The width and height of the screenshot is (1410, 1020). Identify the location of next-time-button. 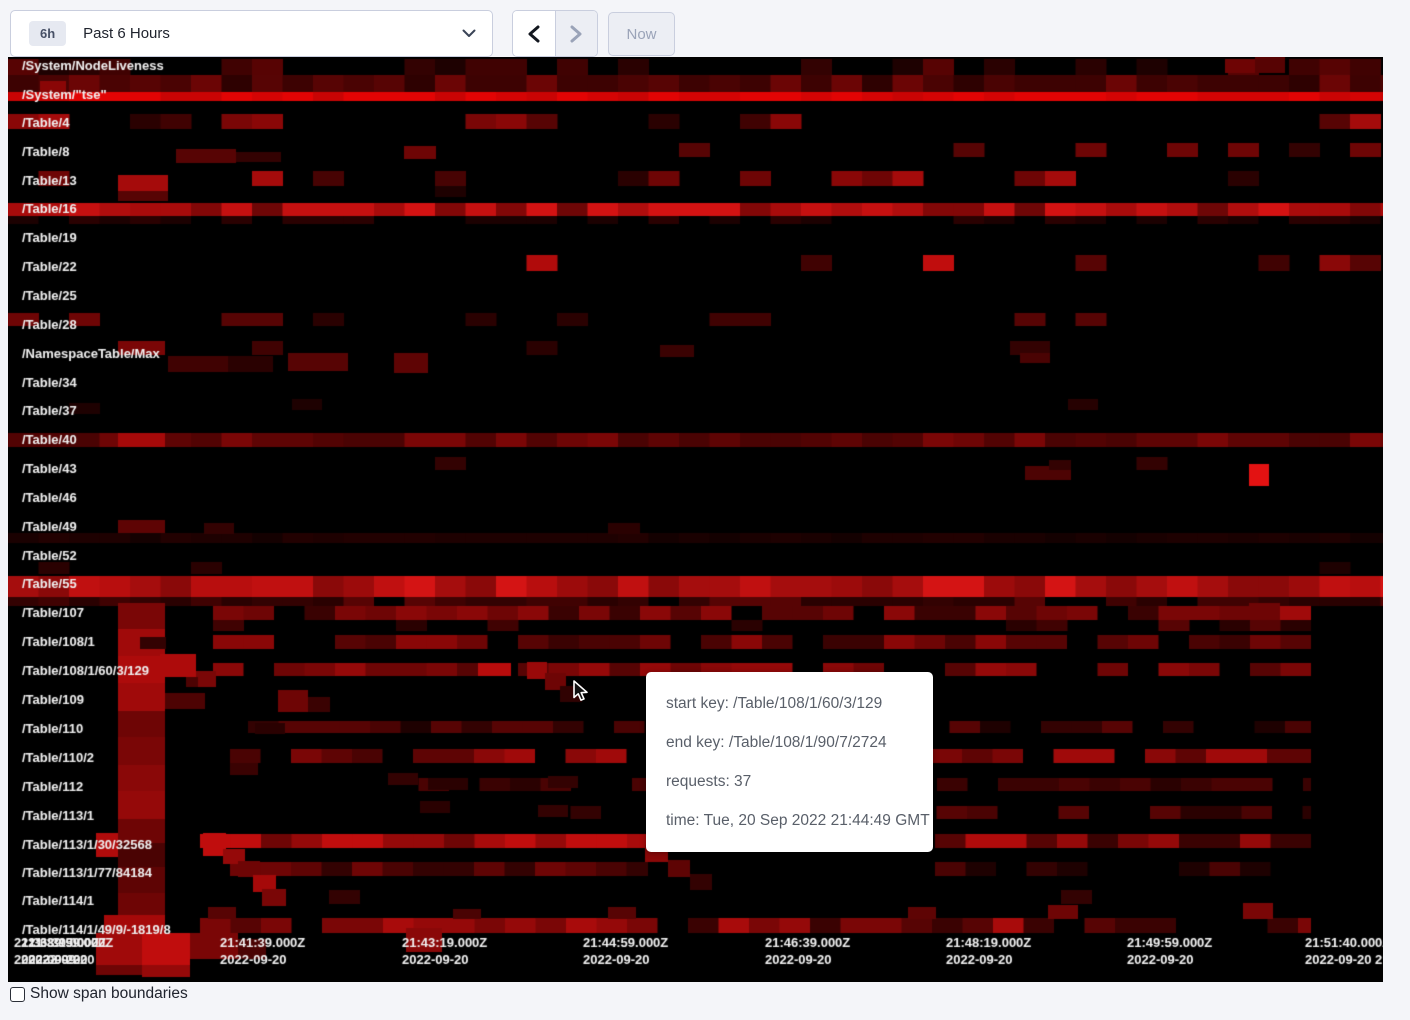
(576, 33).